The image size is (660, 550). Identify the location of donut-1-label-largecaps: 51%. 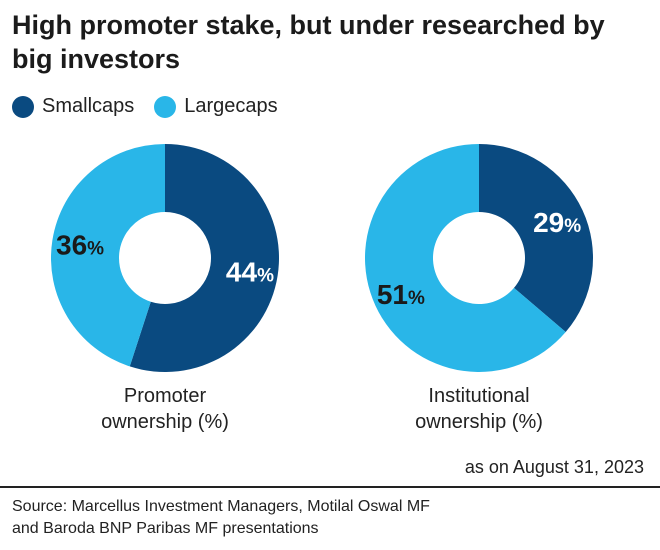
(401, 294).